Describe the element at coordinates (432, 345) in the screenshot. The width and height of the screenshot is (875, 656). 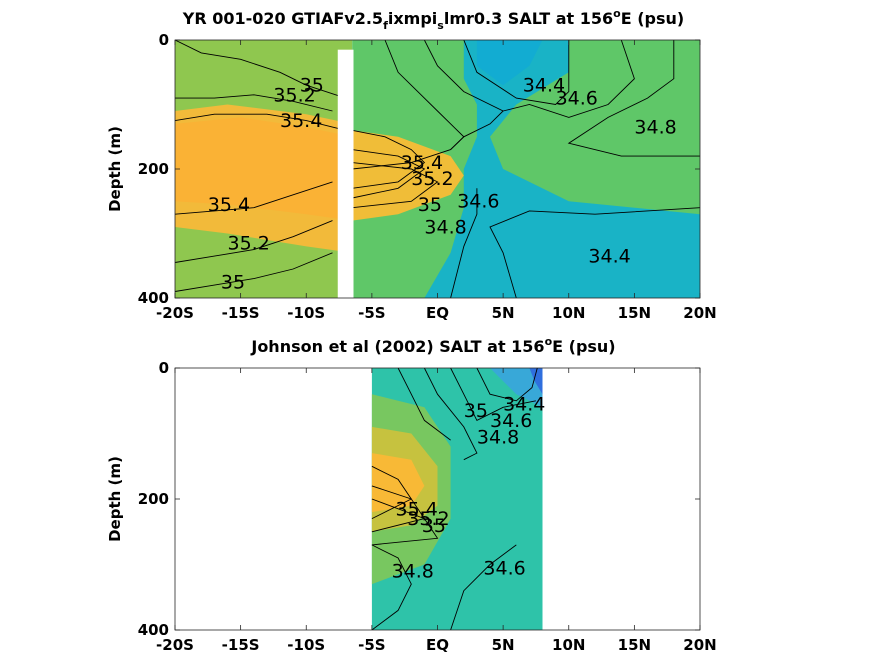
I see `chart-title: Johnson et al (2002) SALT at 156oE (psu)` at that location.